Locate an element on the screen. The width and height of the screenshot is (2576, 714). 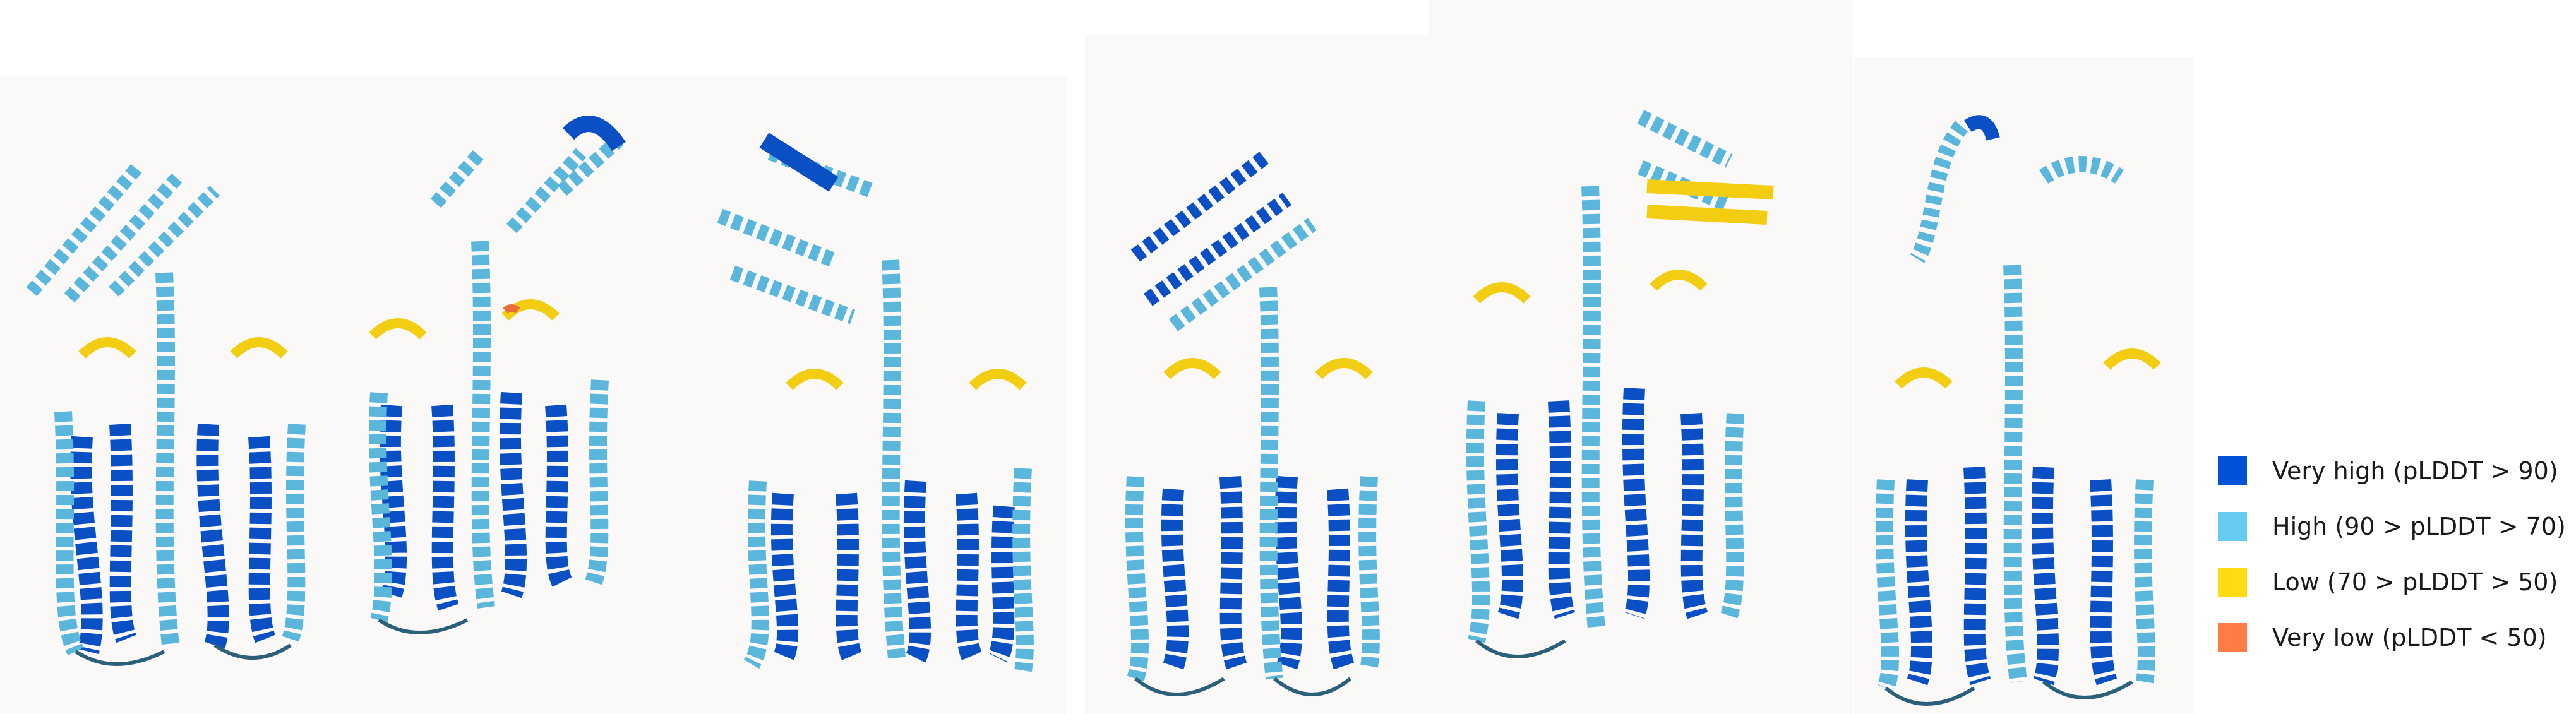
very-high-swatch-icon is located at coordinates (2232, 470).